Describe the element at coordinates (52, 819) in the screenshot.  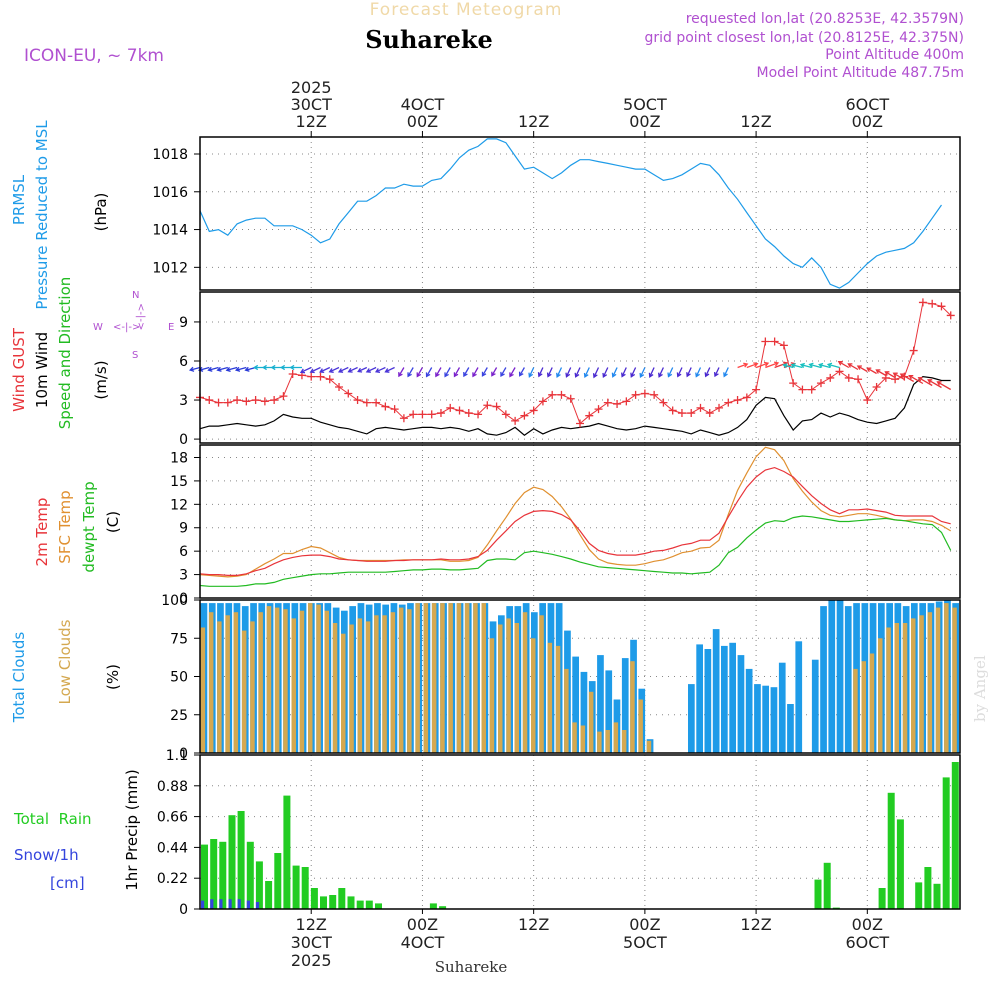
I see `precip-label-rain: Total Rain` at that location.